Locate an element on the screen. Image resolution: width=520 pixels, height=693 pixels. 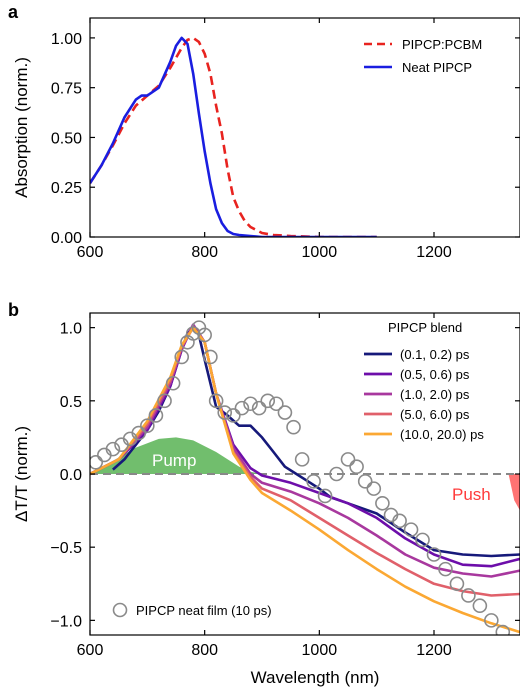
y-tick-label: 0.00 is located at coordinates (66, 238).